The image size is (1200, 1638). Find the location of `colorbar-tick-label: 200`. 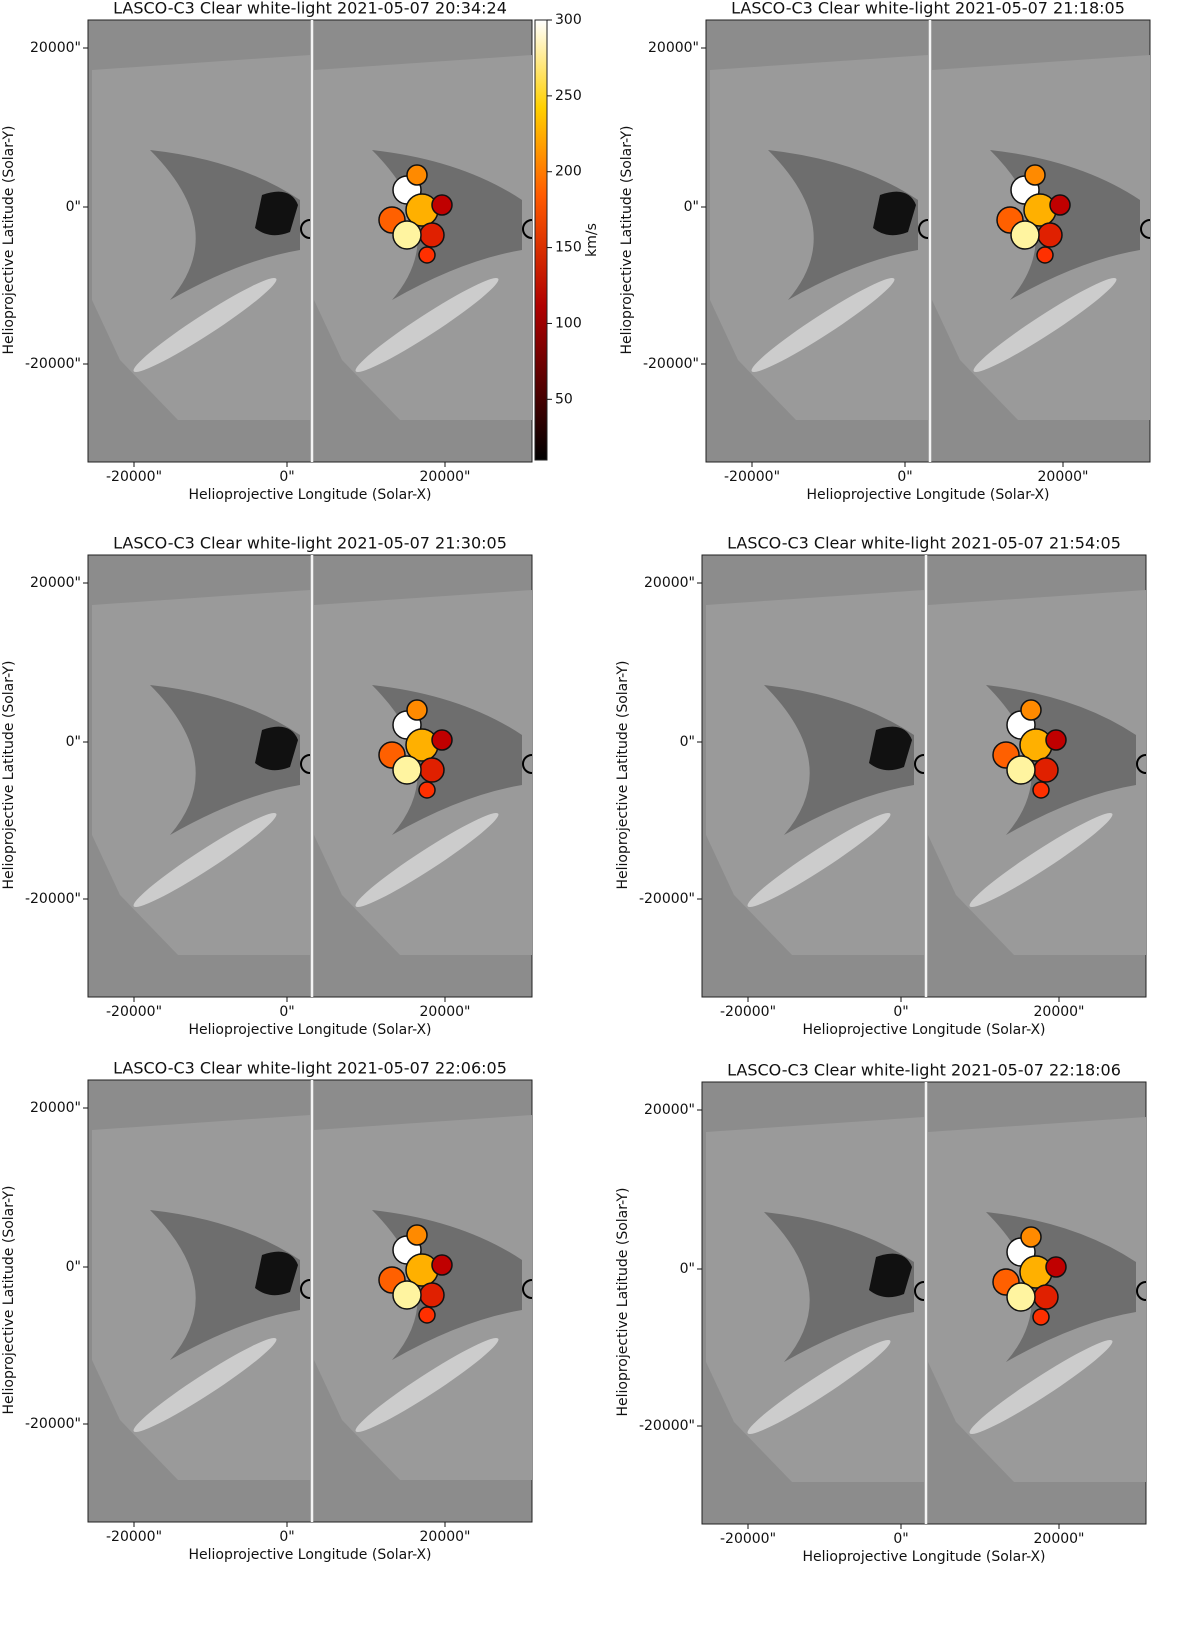

colorbar-tick-label: 200 is located at coordinates (568, 172).